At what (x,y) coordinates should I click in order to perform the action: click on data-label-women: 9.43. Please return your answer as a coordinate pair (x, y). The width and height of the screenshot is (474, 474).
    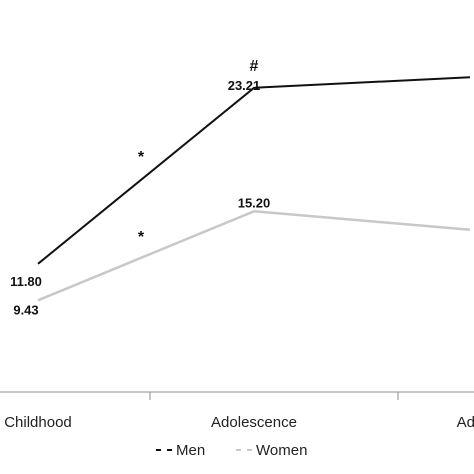
    Looking at the image, I should click on (25, 309).